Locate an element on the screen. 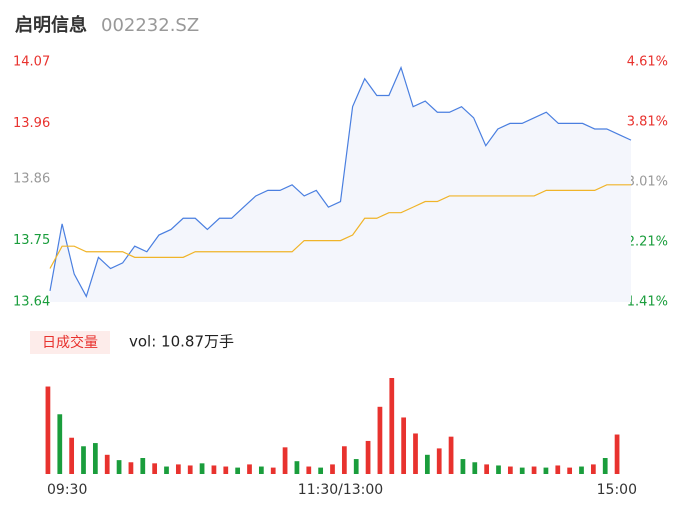 Image resolution: width=686 pixels, height=524 pixels. y2-tick-label: 1.41% is located at coordinates (647, 302).